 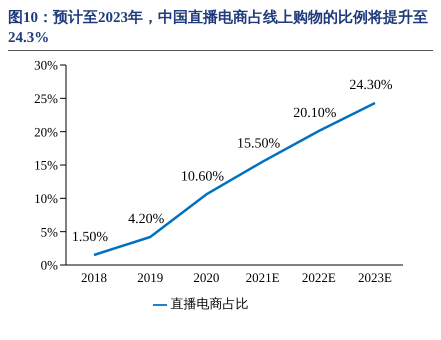 What do you see at coordinates (319, 278) in the screenshot?
I see `x-tick-label: 2022E` at bounding box center [319, 278].